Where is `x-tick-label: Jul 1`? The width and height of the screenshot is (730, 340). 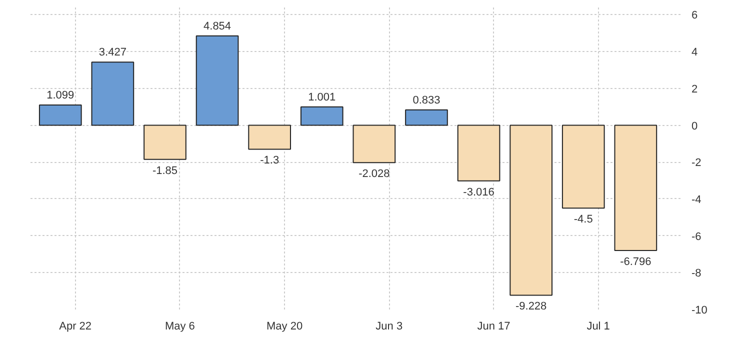 x-tick-label: Jul 1 is located at coordinates (598, 326).